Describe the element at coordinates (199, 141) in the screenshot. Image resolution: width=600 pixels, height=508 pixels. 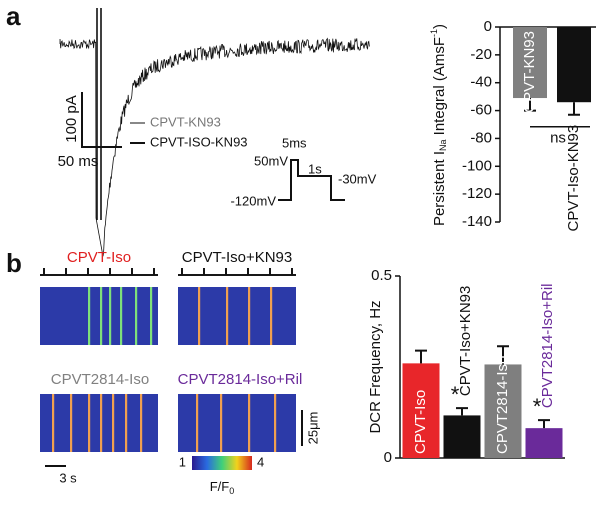
I see `legend-label: CPVT-ISO-KN93` at that location.